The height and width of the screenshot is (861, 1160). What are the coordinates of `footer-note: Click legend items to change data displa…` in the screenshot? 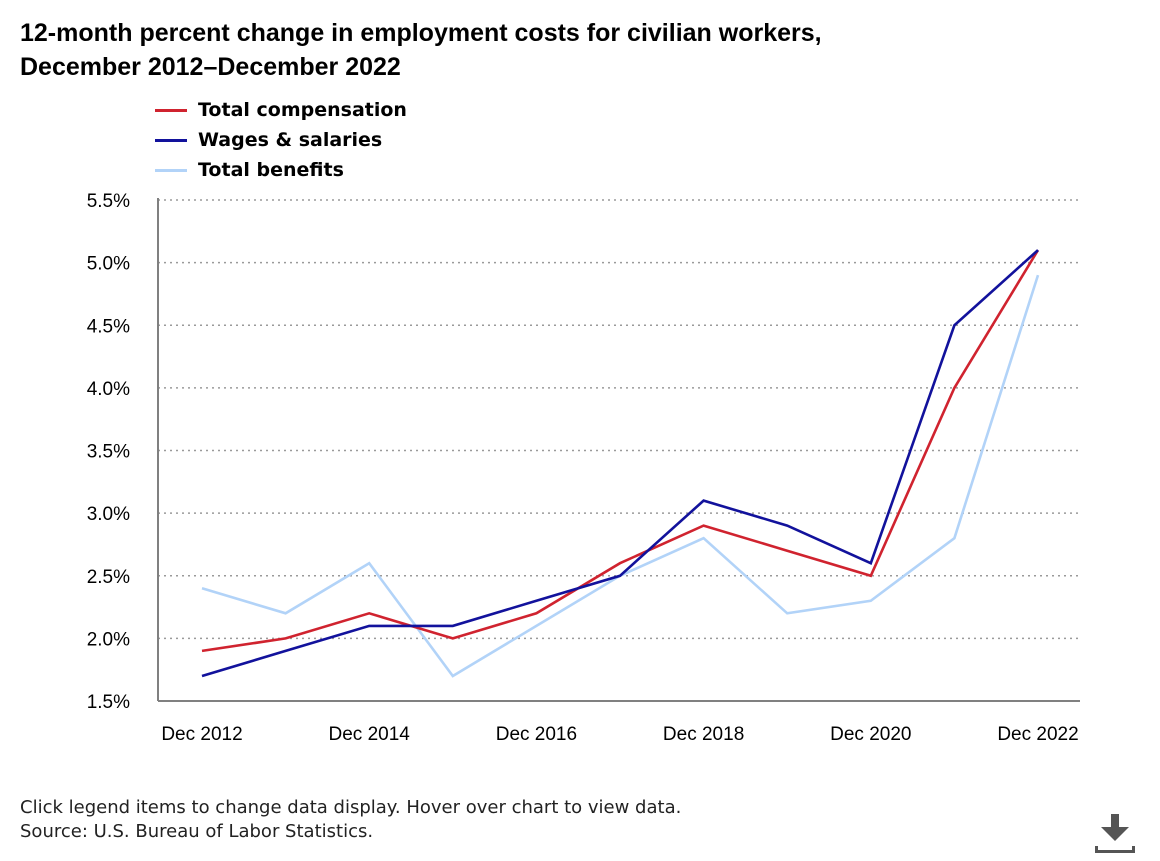 It's located at (351, 807).